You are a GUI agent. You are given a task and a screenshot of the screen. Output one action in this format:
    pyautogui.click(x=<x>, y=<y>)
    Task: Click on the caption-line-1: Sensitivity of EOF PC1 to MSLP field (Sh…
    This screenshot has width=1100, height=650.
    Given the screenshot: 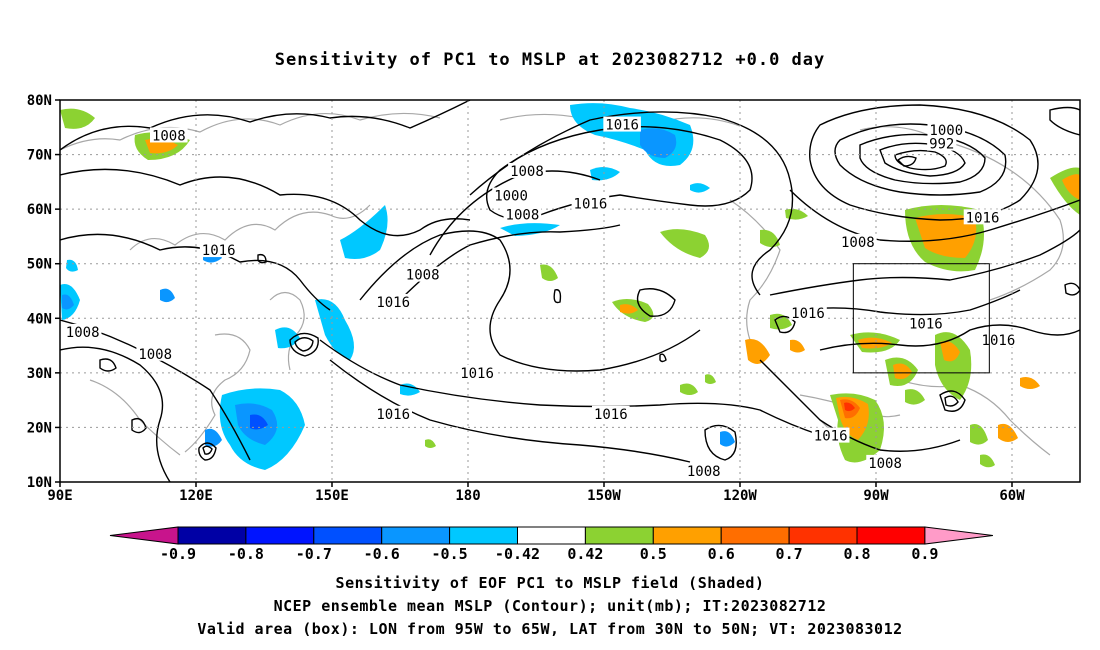 What is the action you would take?
    pyautogui.click(x=550, y=583)
    